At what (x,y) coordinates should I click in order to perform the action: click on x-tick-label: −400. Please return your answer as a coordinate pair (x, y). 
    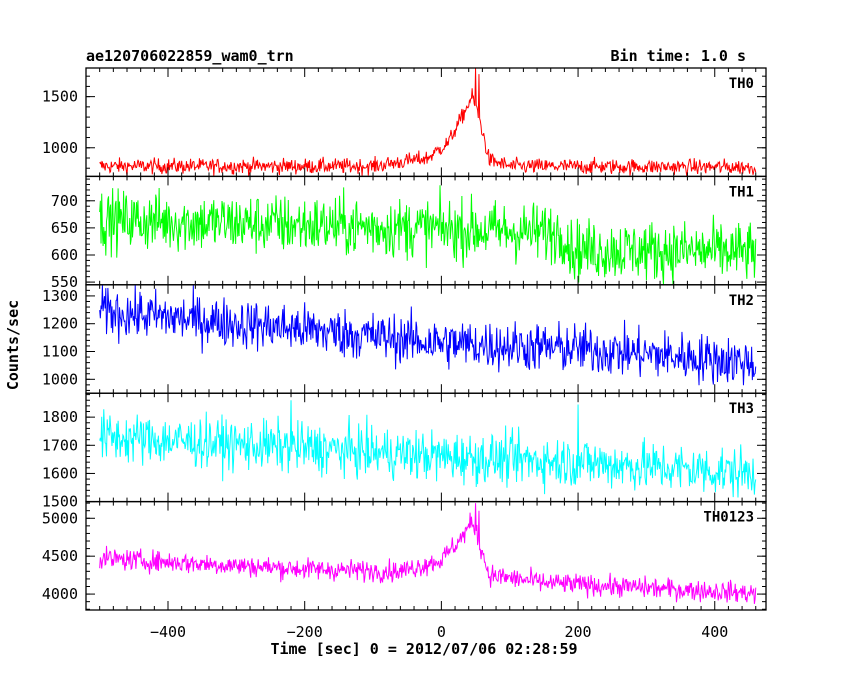
    Looking at the image, I should click on (168, 632).